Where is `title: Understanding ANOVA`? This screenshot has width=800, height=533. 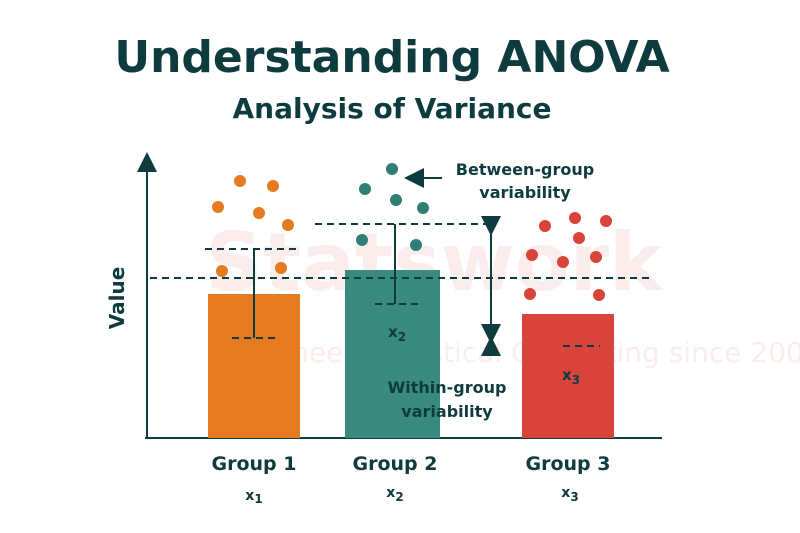
title: Understanding ANOVA is located at coordinates (391, 57).